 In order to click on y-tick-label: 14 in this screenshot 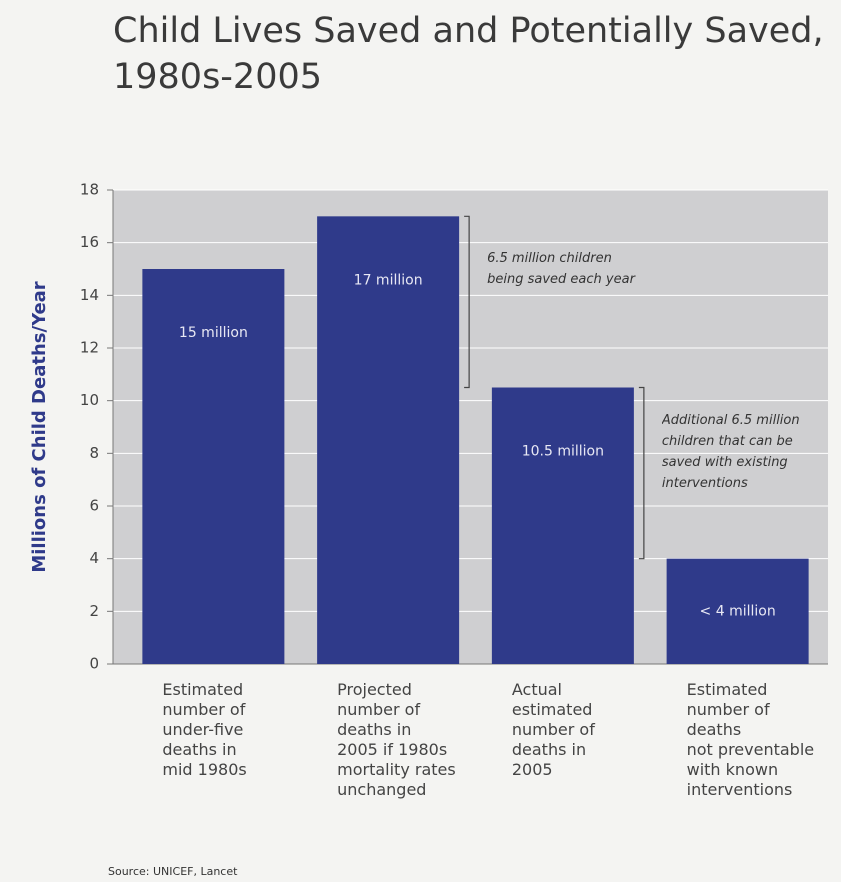, I will do `click(89, 295)`.